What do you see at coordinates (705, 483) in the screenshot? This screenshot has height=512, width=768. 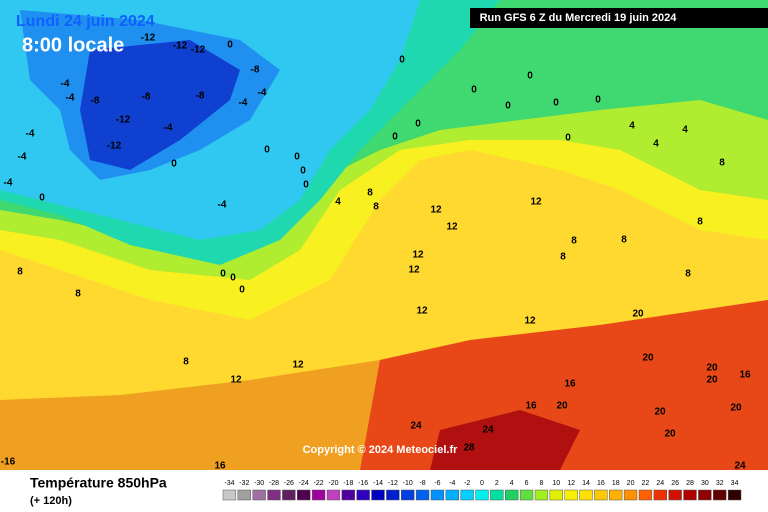 I see `legend-tick-label: 30` at bounding box center [705, 483].